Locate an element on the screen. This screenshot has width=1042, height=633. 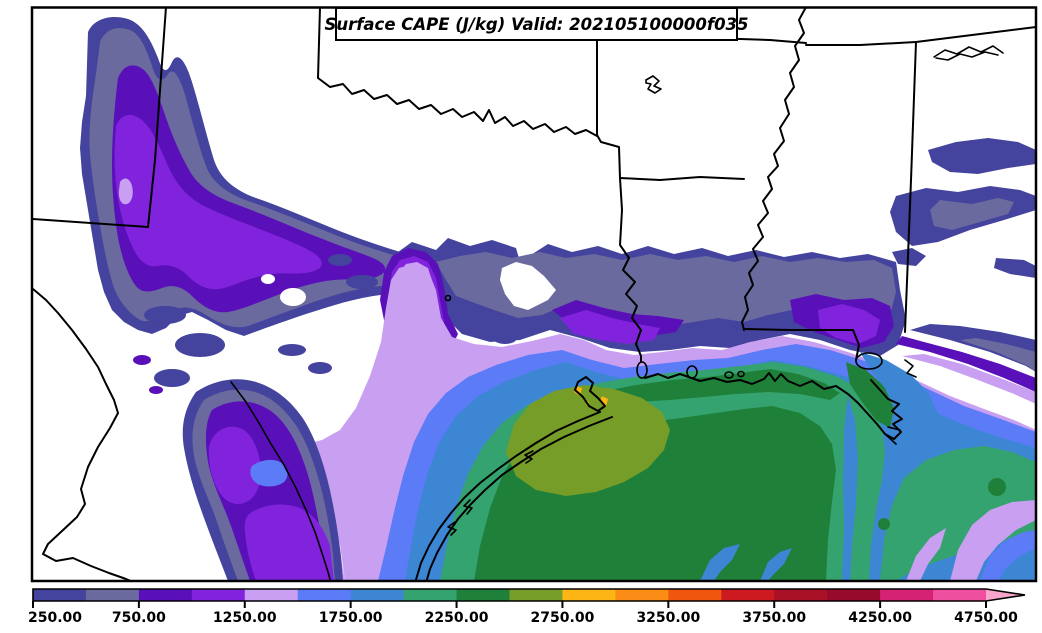
colorbar-tick-label: 4750.00 is located at coordinates (986, 618).